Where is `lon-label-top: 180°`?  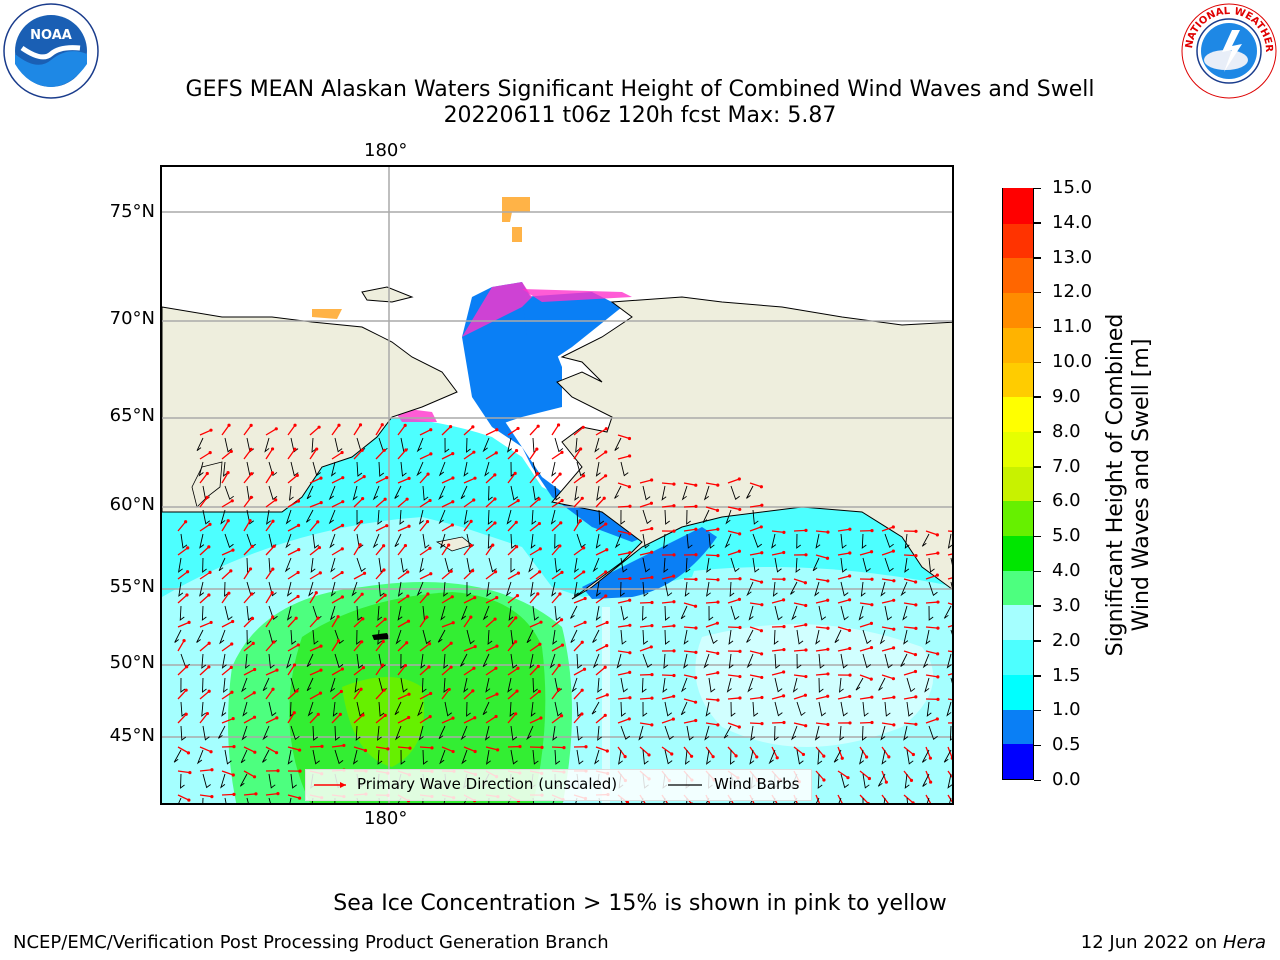 lon-label-top: 180° is located at coordinates (386, 150).